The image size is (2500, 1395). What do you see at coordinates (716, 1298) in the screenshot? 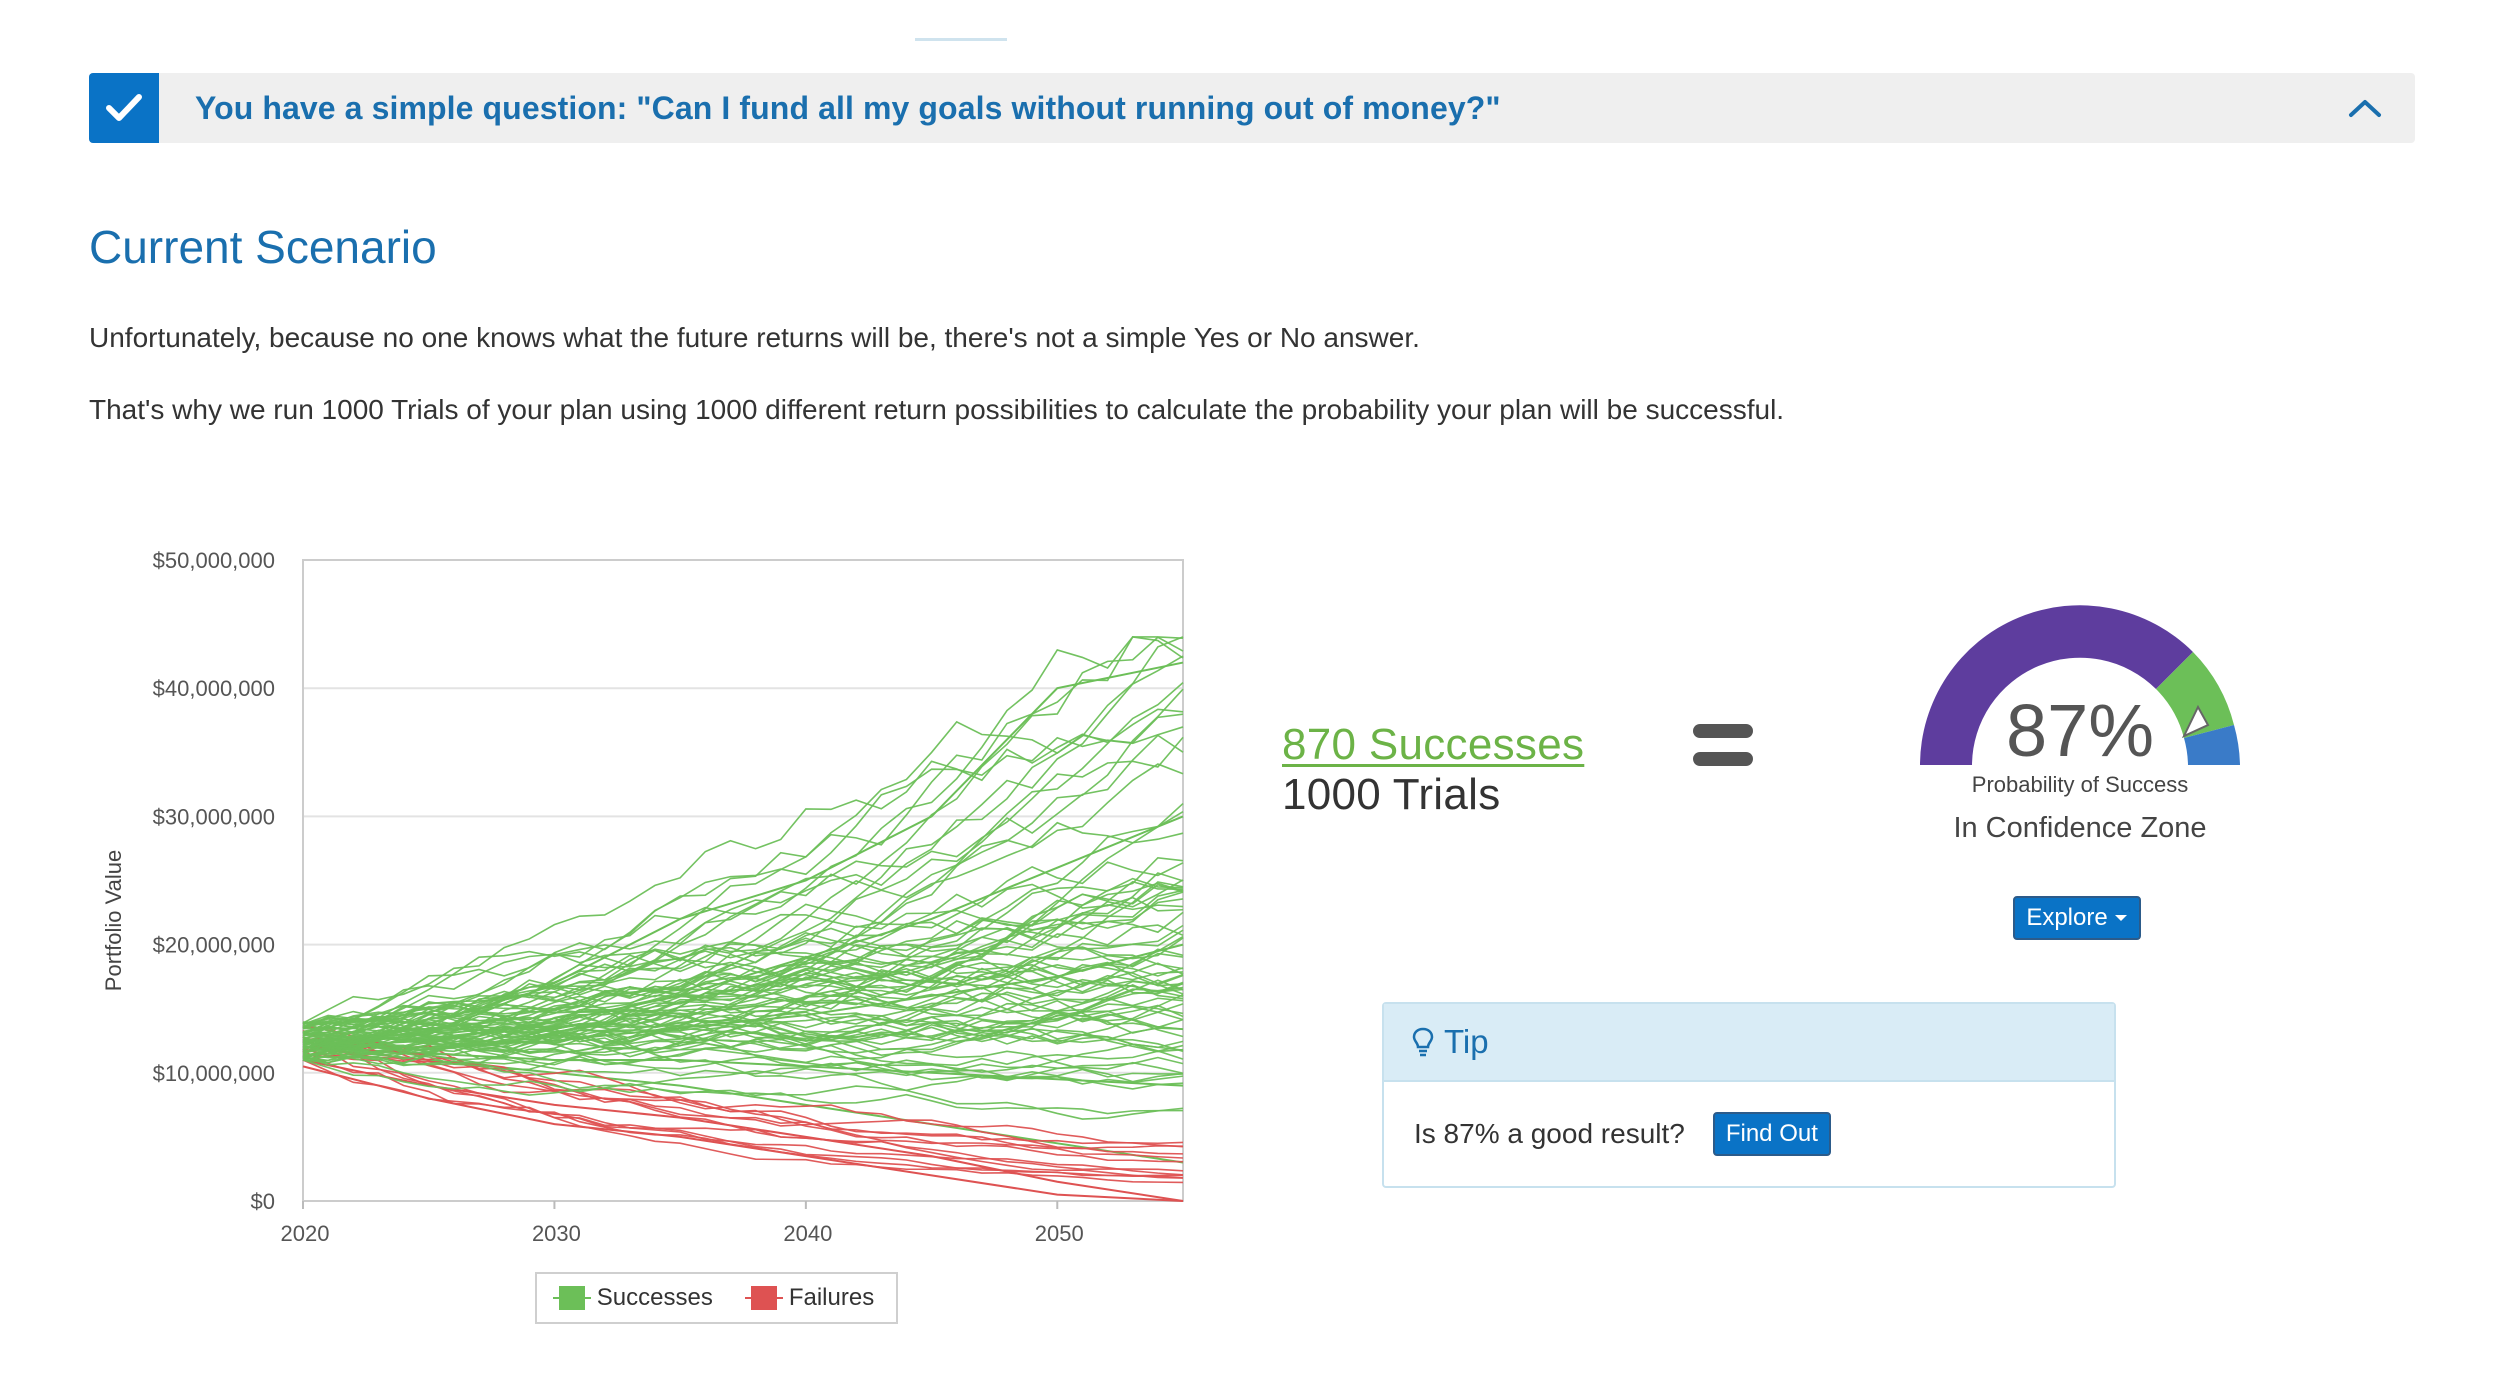
I see `chart-legend: Successes Failures` at bounding box center [716, 1298].